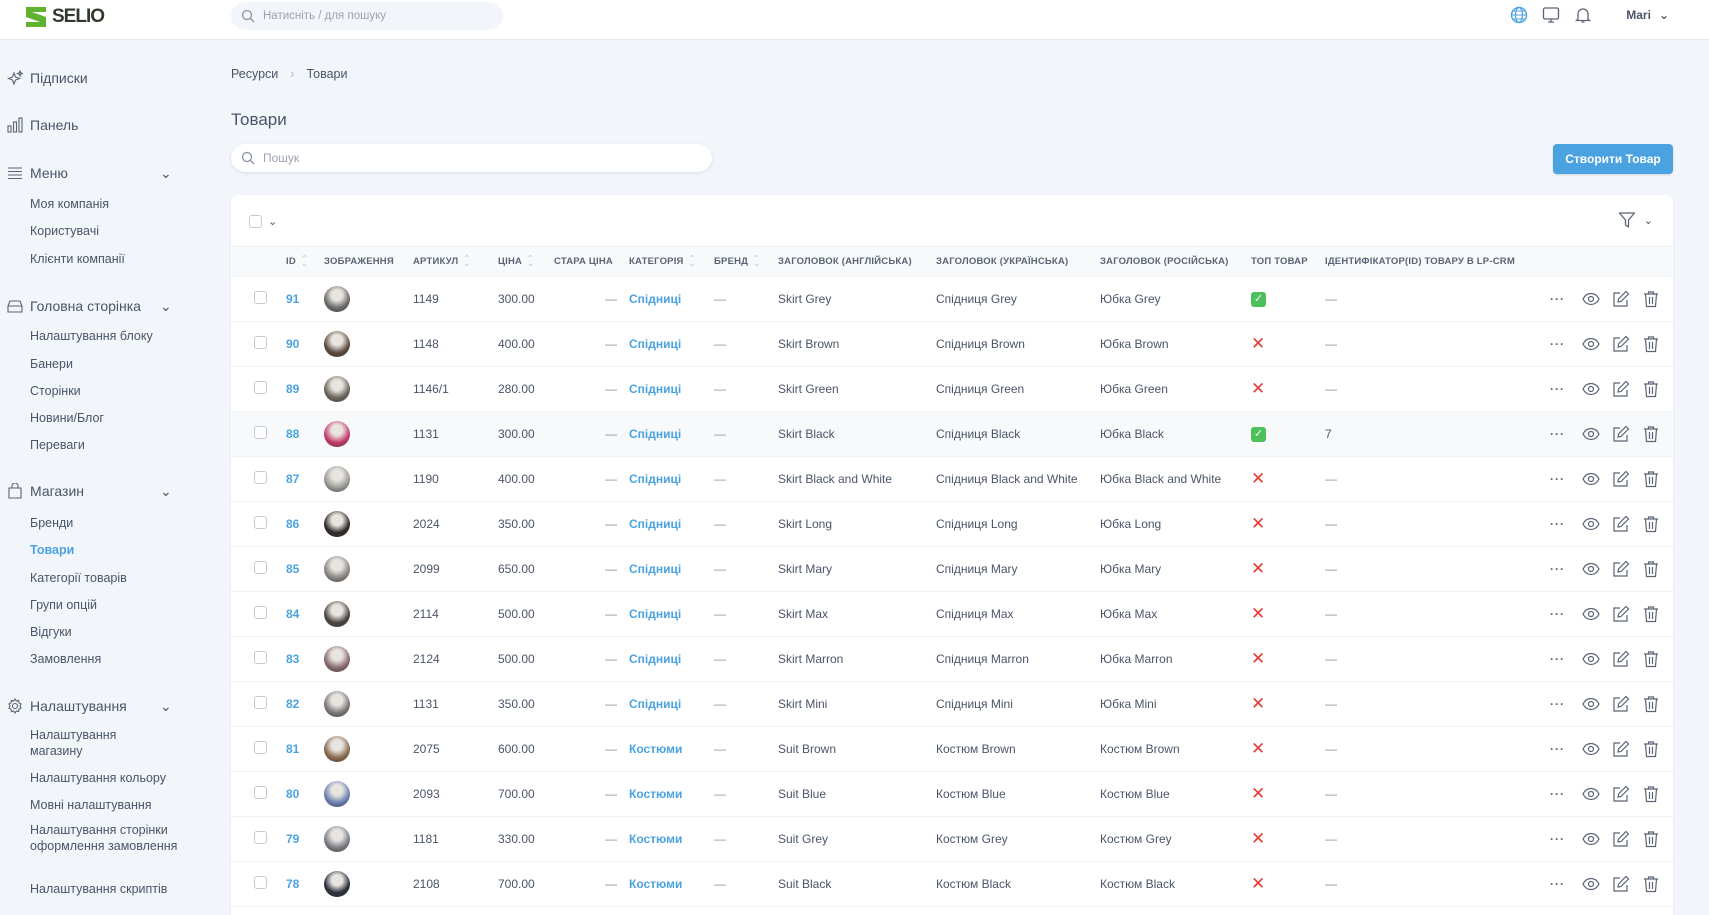 Image resolution: width=1709 pixels, height=915 pixels. I want to click on logo: SELIO, so click(65, 17).